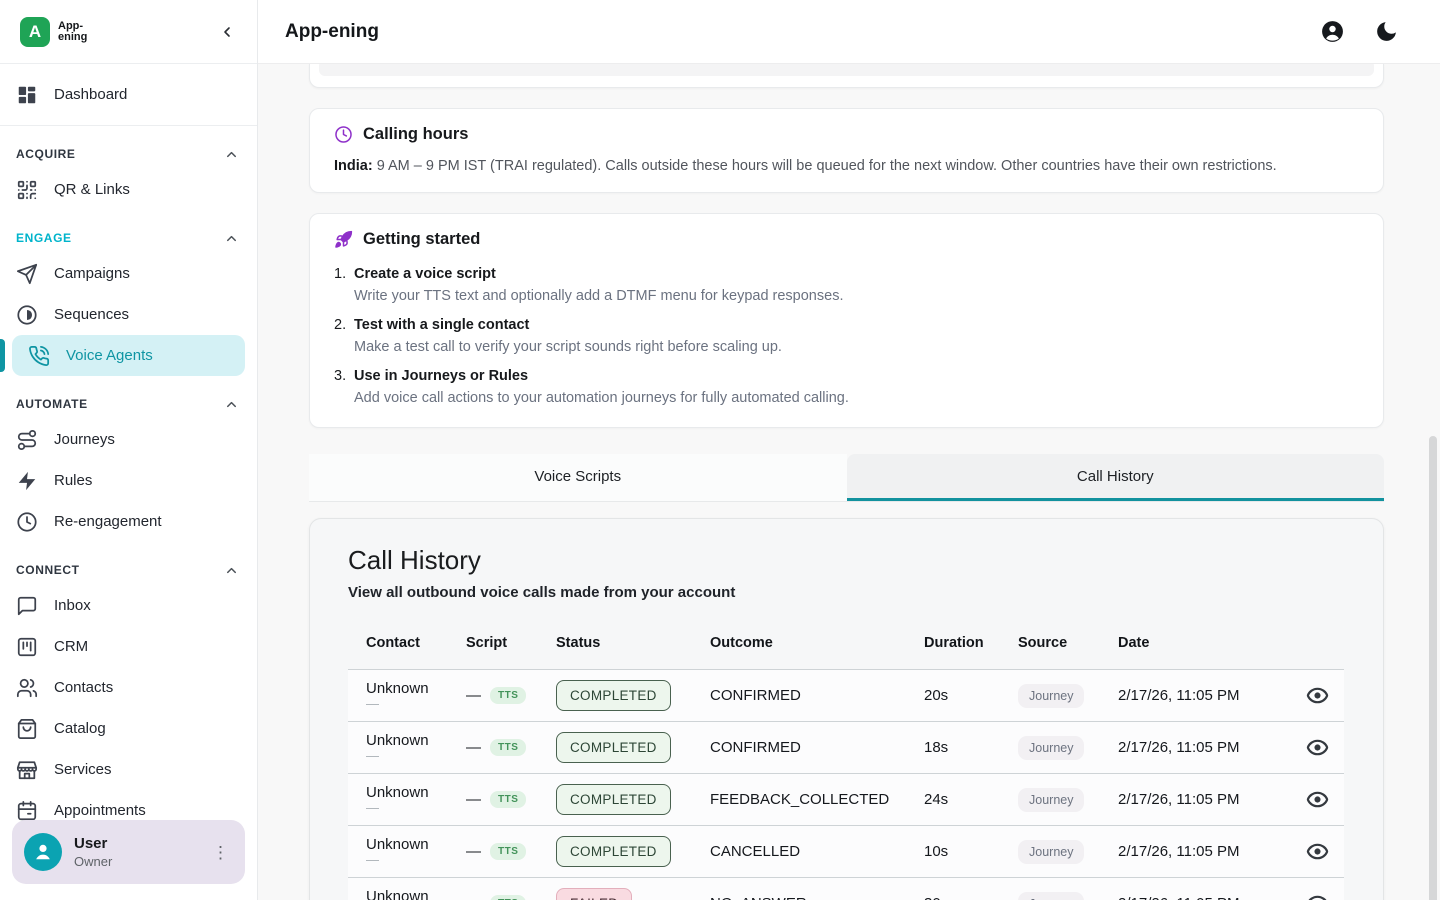 This screenshot has width=1440, height=900. What do you see at coordinates (91, 843) in the screenshot?
I see `user-name: User` at bounding box center [91, 843].